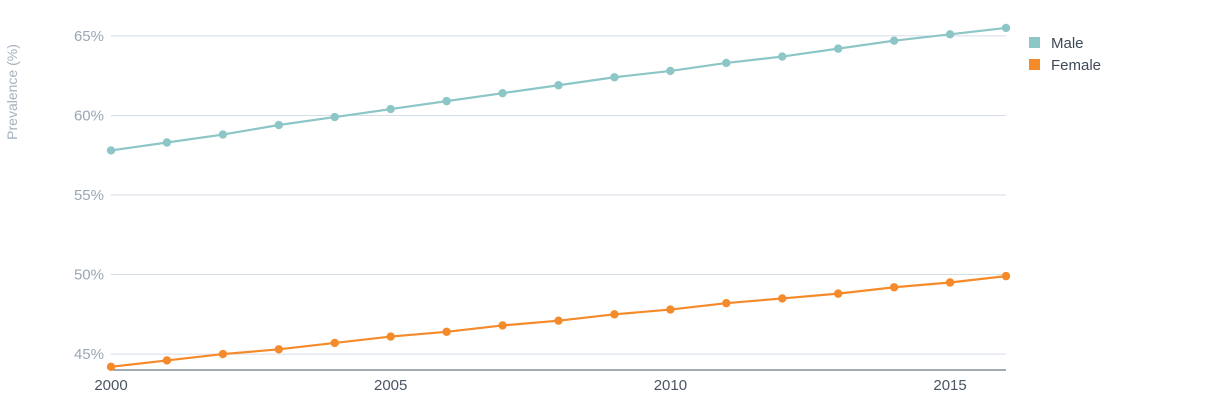 The width and height of the screenshot is (1230, 403). What do you see at coordinates (89, 36) in the screenshot?
I see `y-tick-label: 65%` at bounding box center [89, 36].